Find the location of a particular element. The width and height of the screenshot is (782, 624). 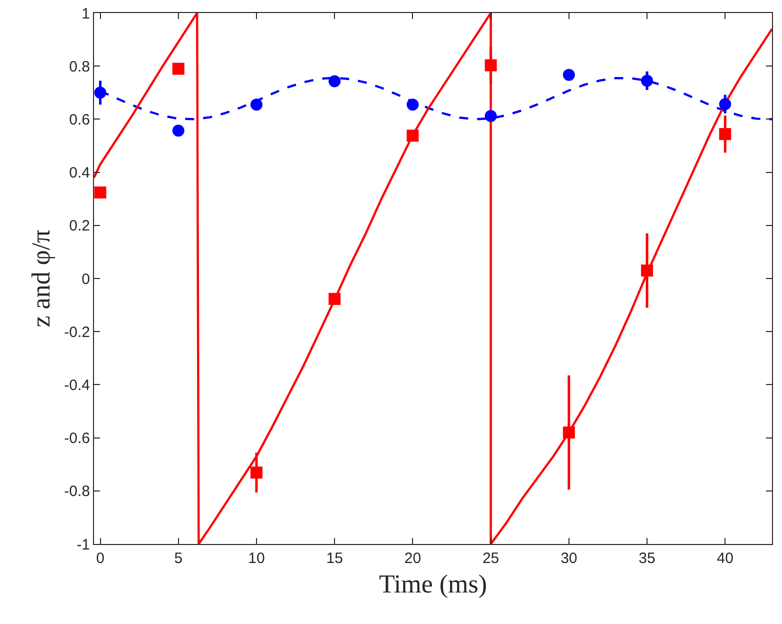

x-tick-label: 5 is located at coordinates (178, 558).